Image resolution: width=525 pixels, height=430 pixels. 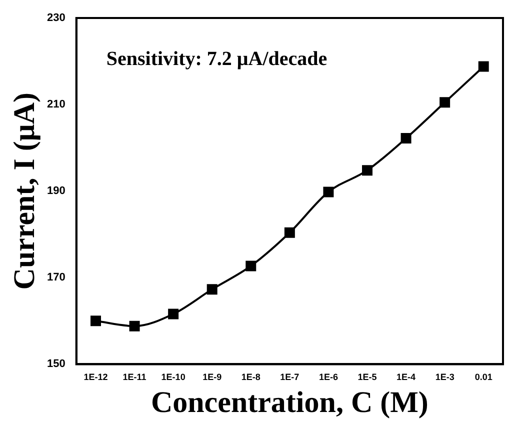 I want to click on x-tick-label: 1E-3, so click(x=444, y=377).